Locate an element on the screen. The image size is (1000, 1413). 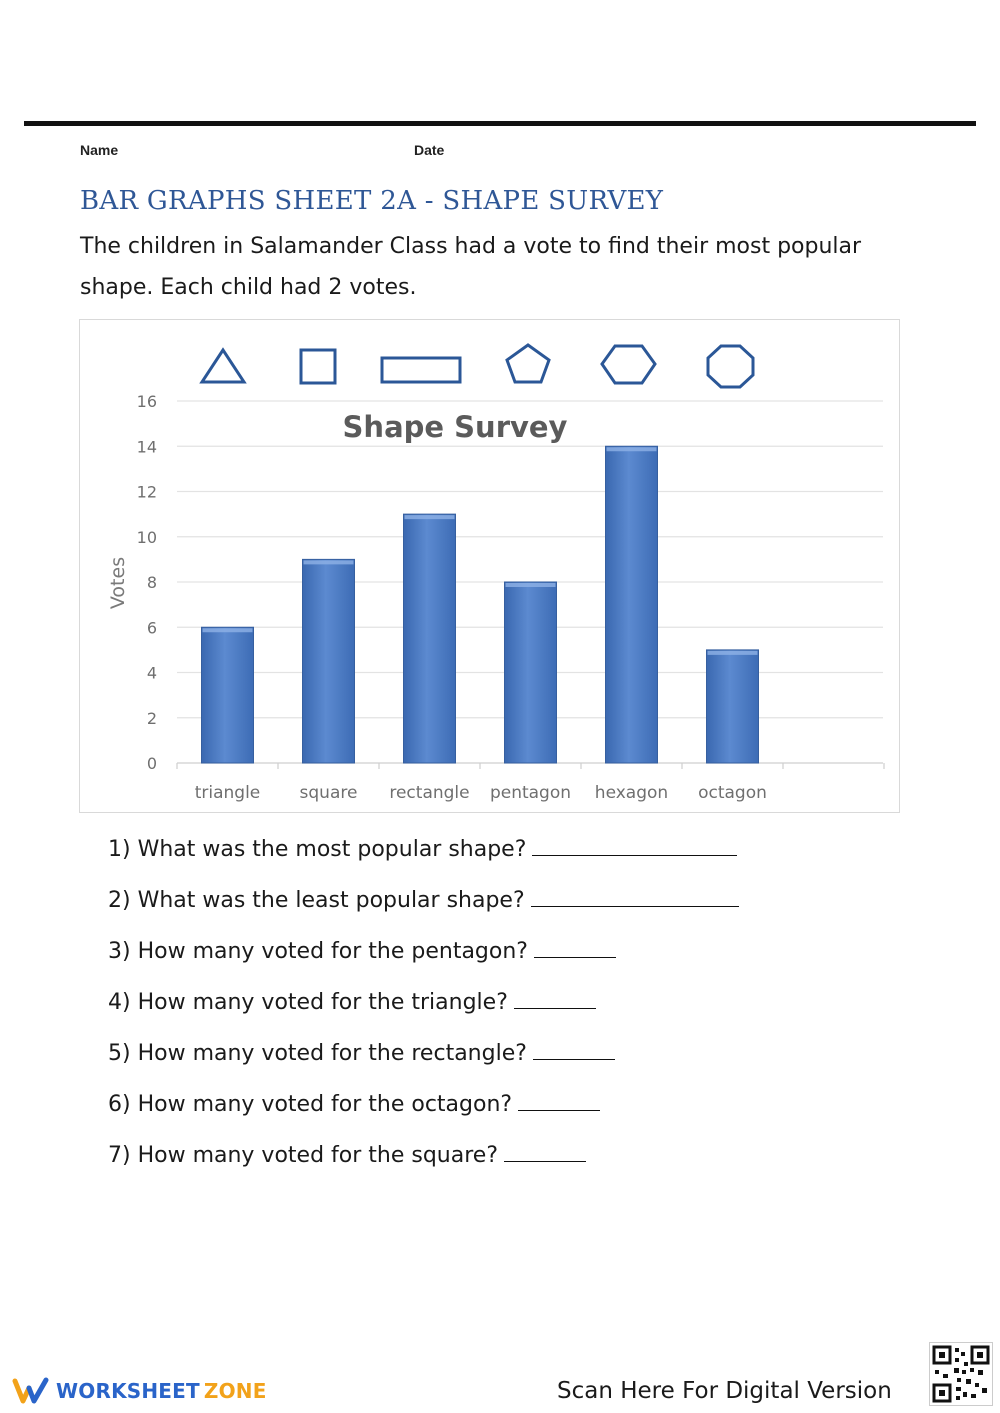
bar-pentagon is located at coordinates (530, 672).